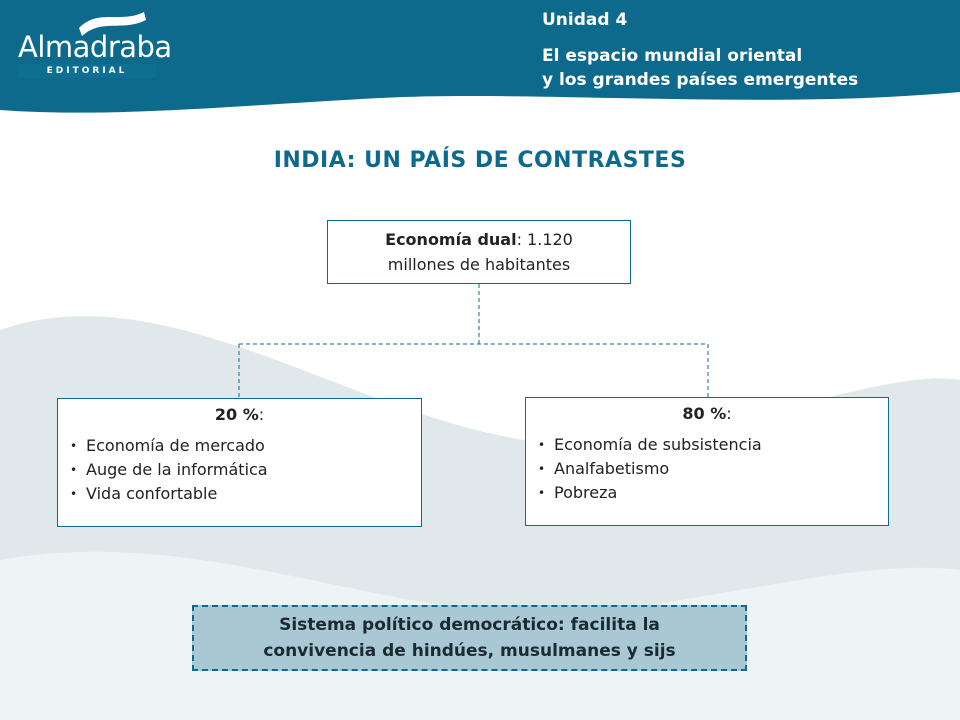 This screenshot has height=720, width=960. What do you see at coordinates (87, 71) in the screenshot?
I see `logo-sub: EDITORIAL` at bounding box center [87, 71].